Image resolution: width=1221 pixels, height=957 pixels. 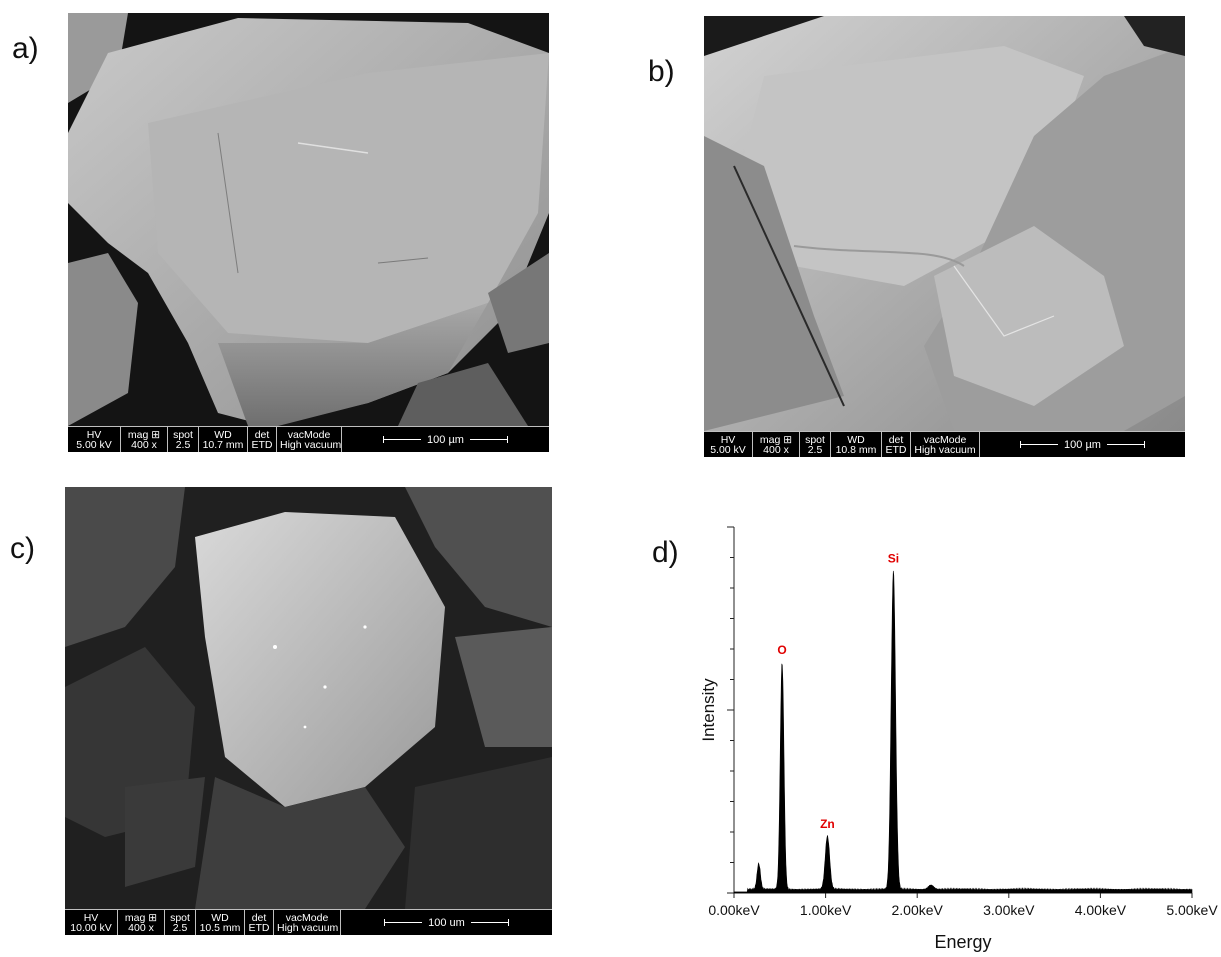 What do you see at coordinates (781, 650) in the screenshot?
I see `peak-label-o: O` at bounding box center [781, 650].